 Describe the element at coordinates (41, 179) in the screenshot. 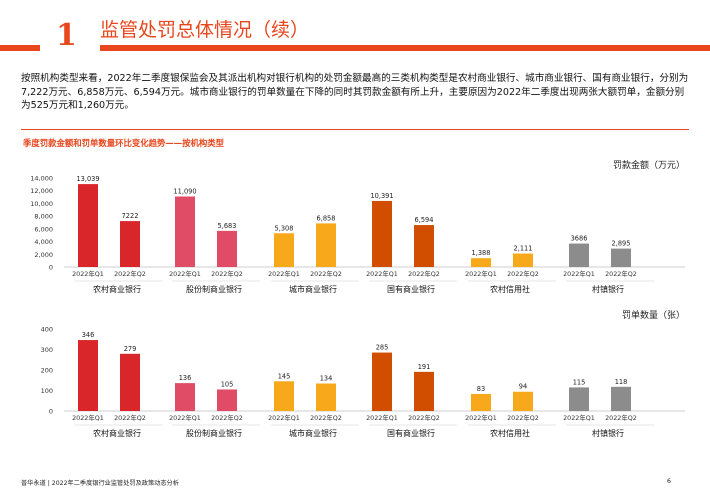

I see `chart-0-ytick-label: 14,000` at that location.